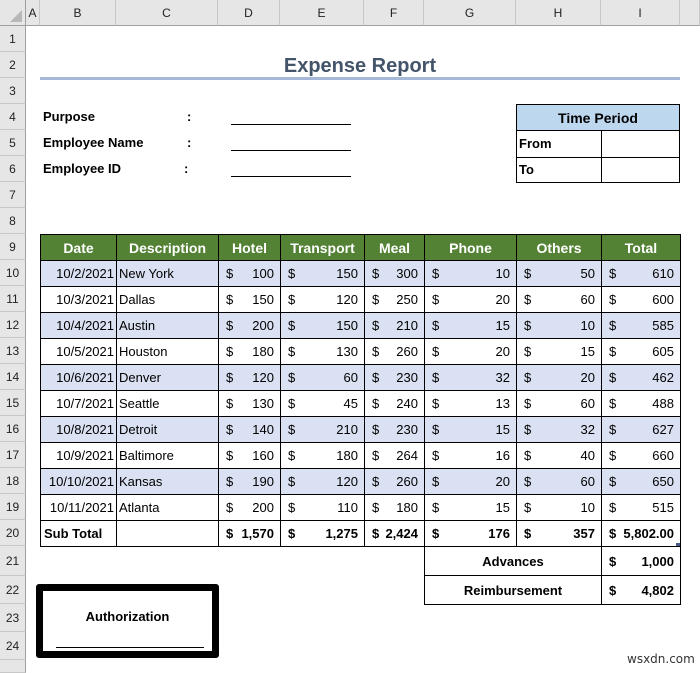 The width and height of the screenshot is (700, 673). Describe the element at coordinates (559, 429) in the screenshot. I see `others-cell: $32` at that location.